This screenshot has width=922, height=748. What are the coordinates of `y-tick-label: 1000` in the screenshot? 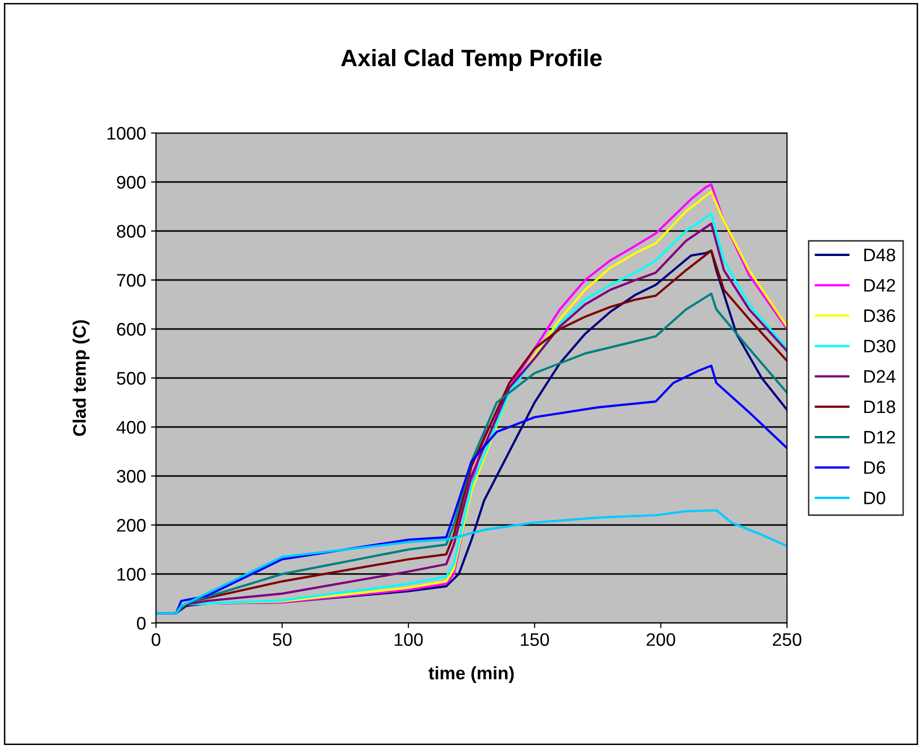 It's located at (126, 133).